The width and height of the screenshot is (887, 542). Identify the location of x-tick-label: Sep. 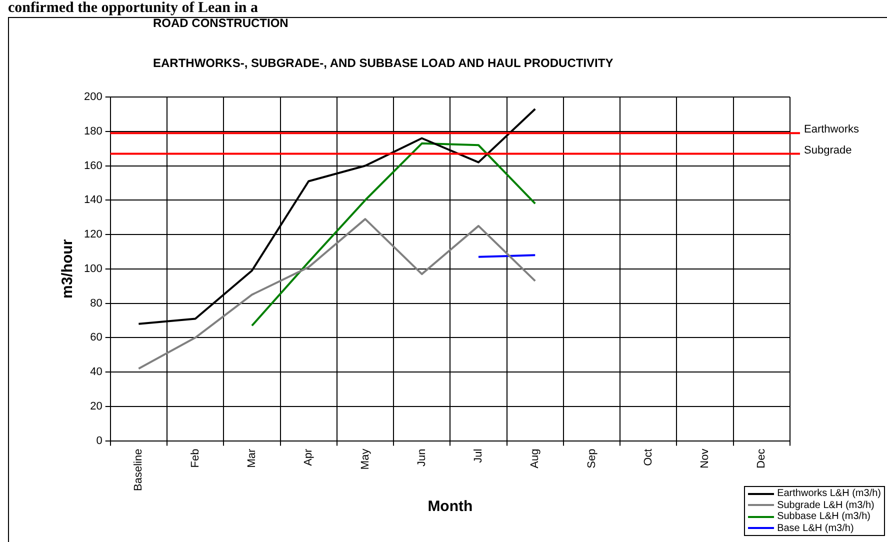
(592, 458).